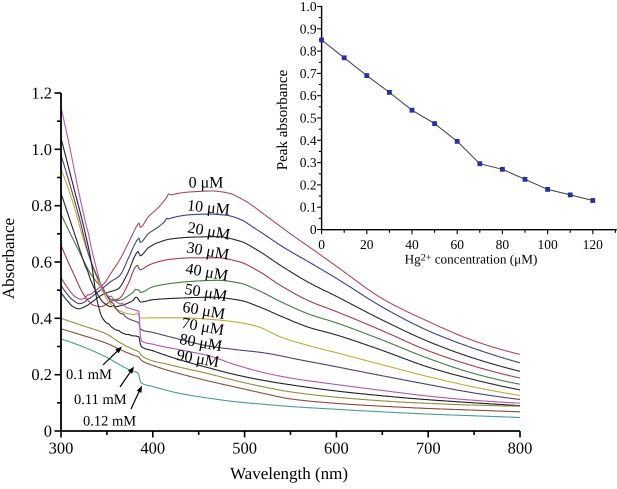  What do you see at coordinates (308, 118) in the screenshot?
I see `svg-text: 0.5` at bounding box center [308, 118].